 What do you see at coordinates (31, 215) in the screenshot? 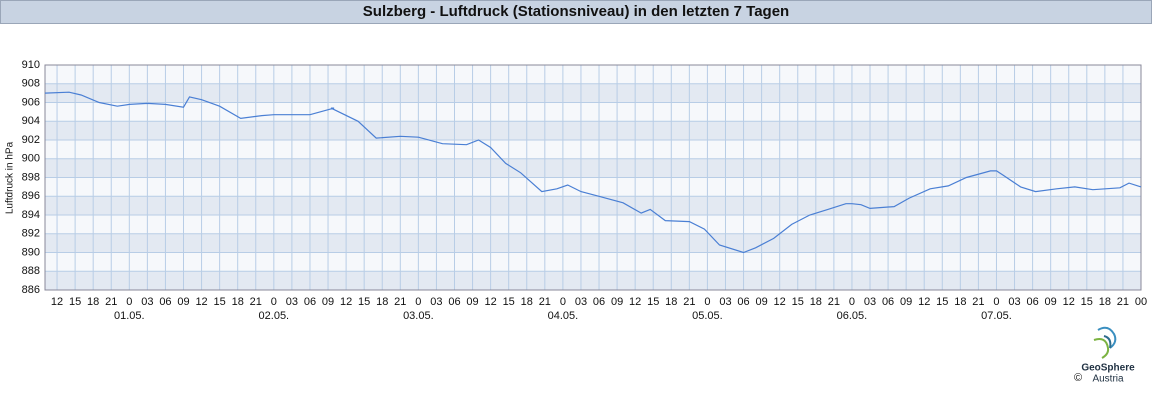
I see `y-tick-label: 894` at bounding box center [31, 215].